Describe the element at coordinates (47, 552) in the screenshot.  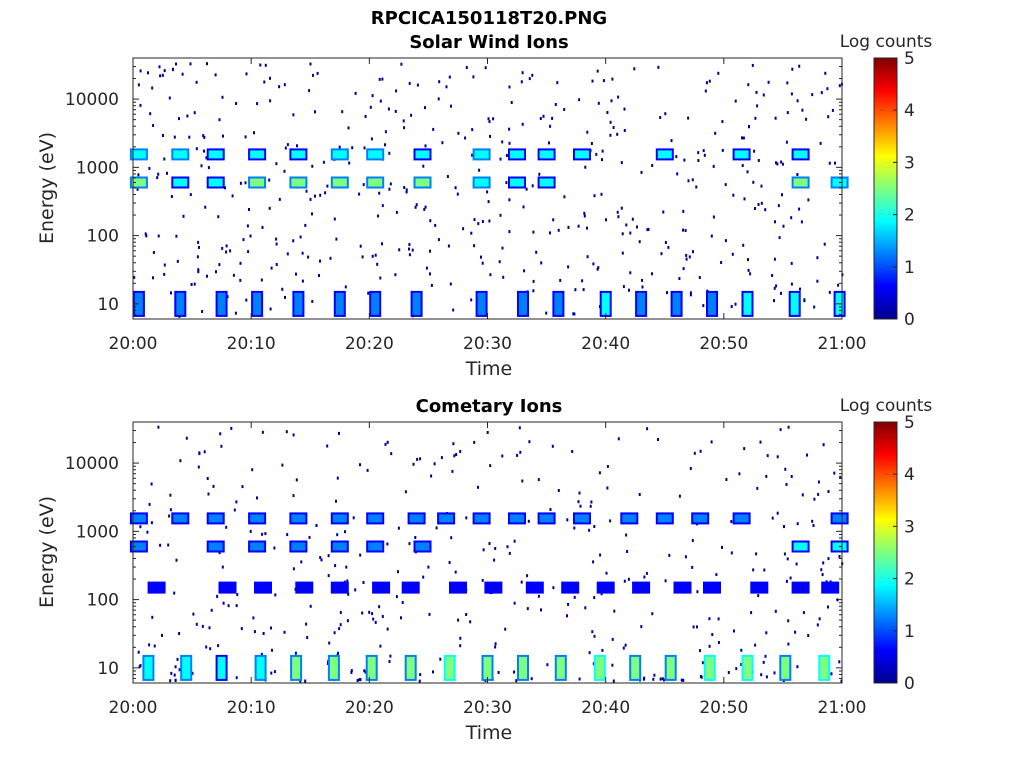
I see `y-axis-label: Energy (eV)` at that location.